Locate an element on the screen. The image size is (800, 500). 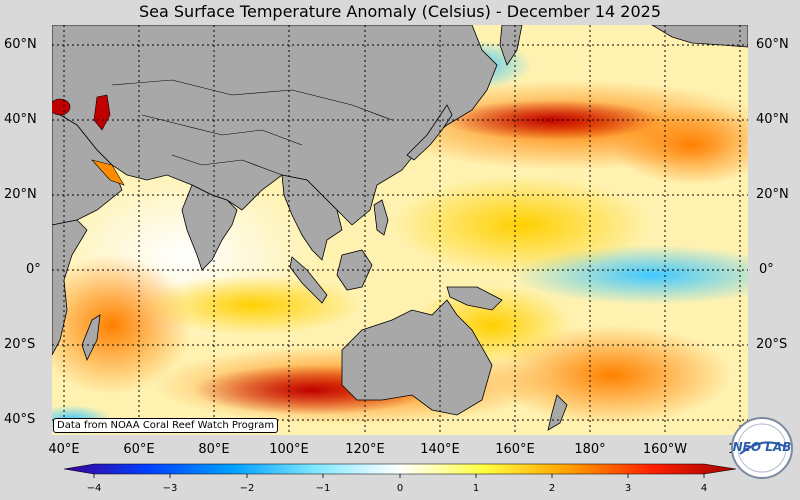
colorbar-tick-neg1: −1 is located at coordinates (323, 488).